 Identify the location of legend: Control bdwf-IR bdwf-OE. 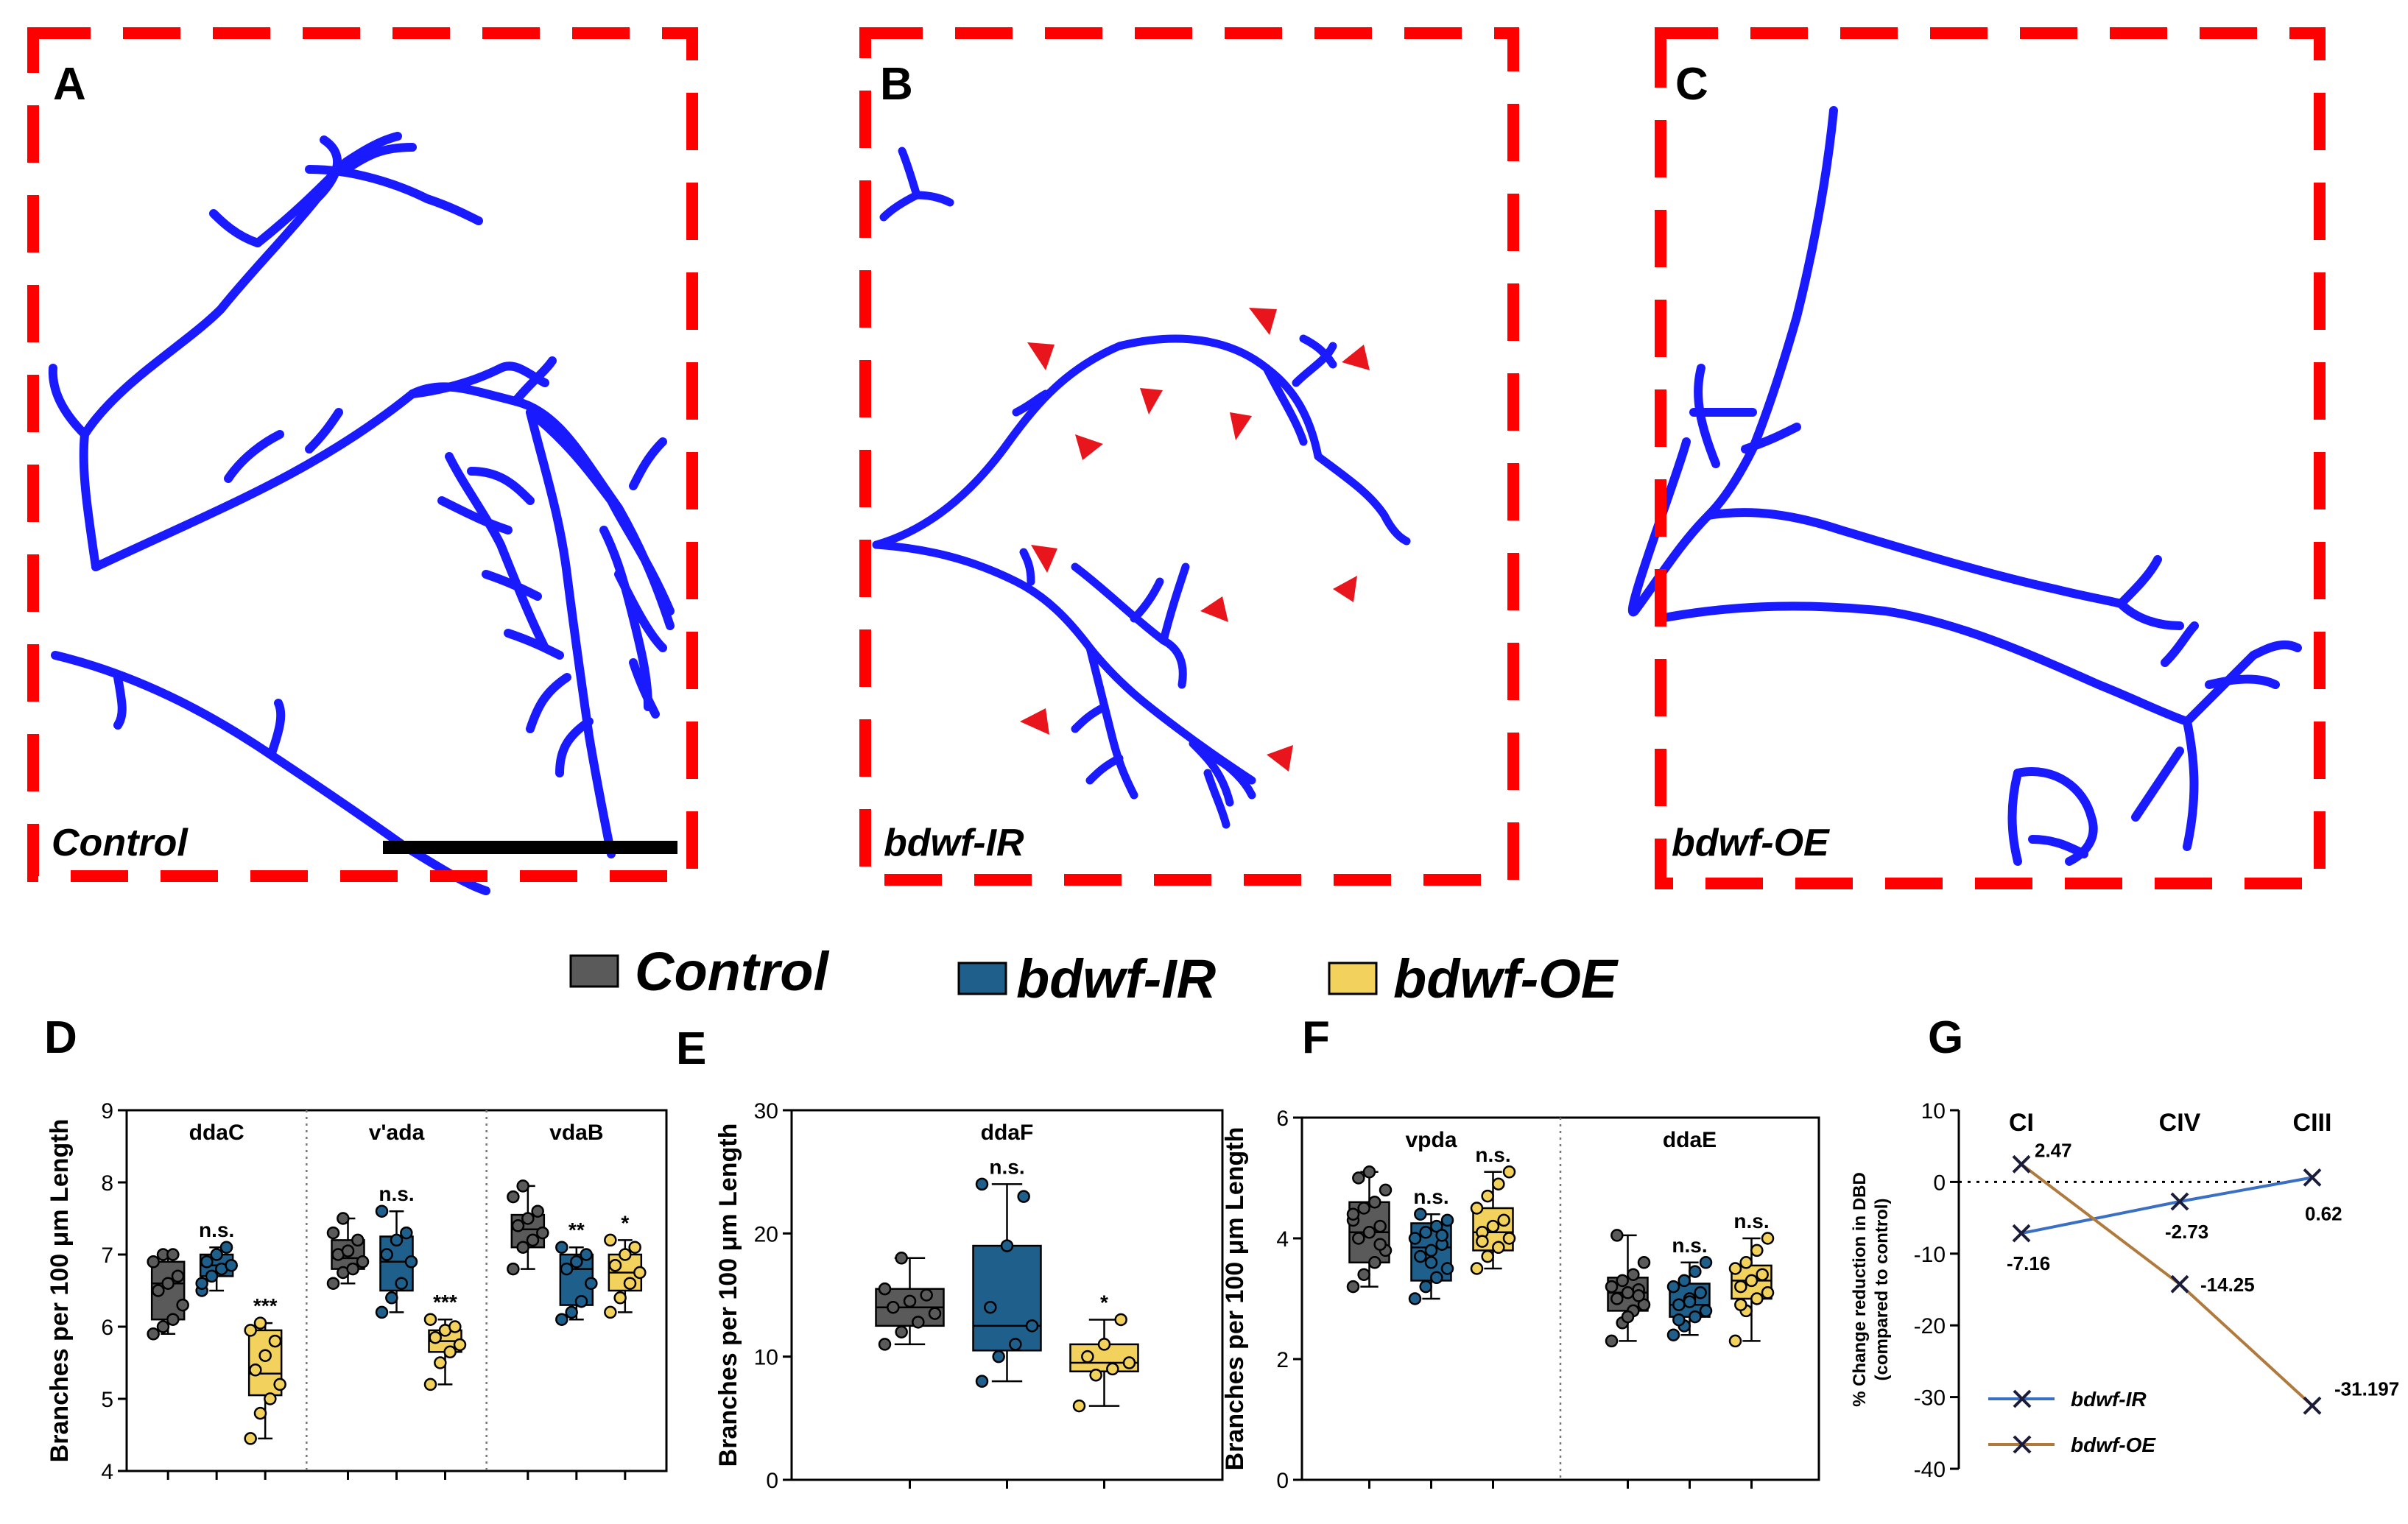
(1094, 975).